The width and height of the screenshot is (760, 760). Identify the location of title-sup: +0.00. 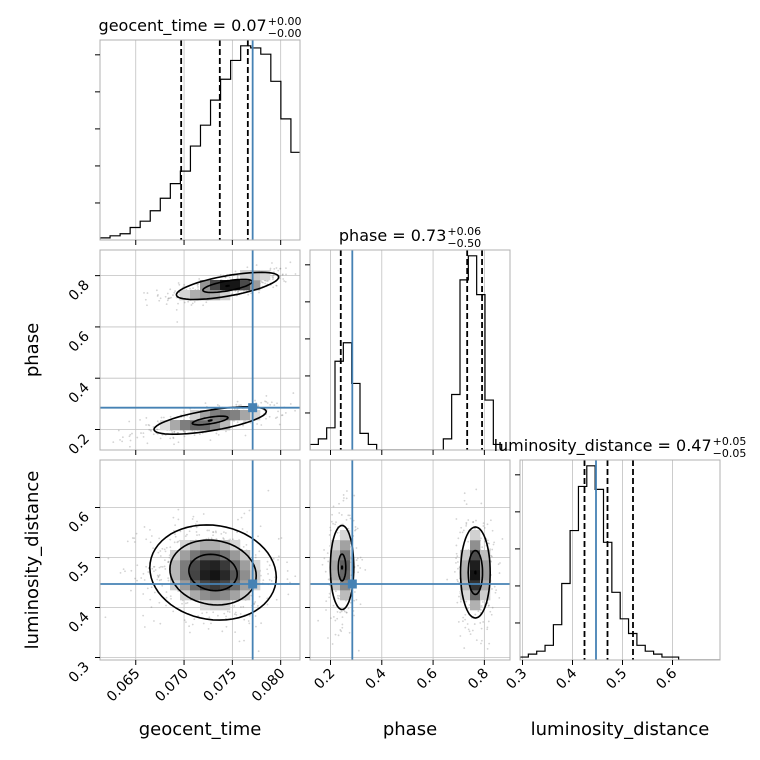
(285, 21).